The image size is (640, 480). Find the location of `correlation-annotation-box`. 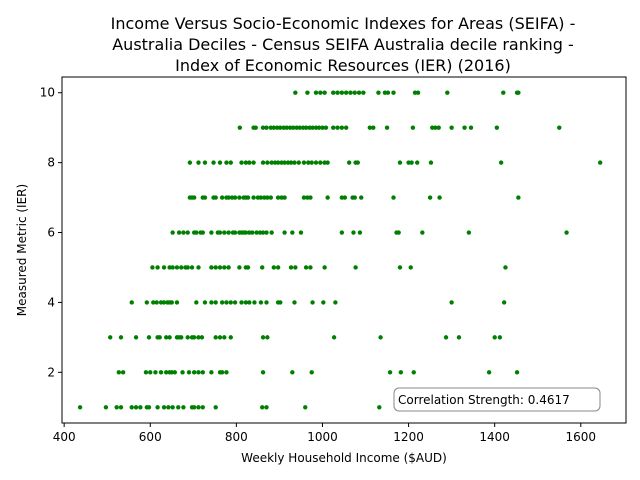

correlation-annotation-box is located at coordinates (497, 399).